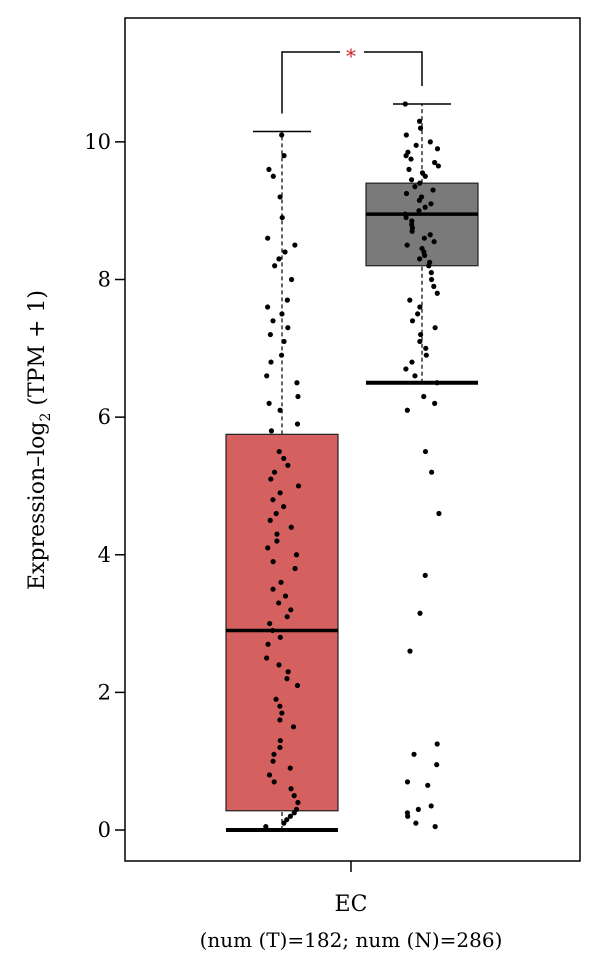  I want to click on y-axis-title: Expression–log2 (TPM + 1), so click(39, 440).